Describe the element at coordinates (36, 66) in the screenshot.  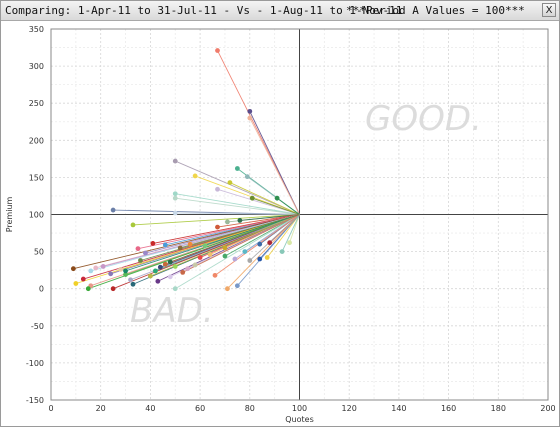
I see `y-tick-label: 300` at that location.